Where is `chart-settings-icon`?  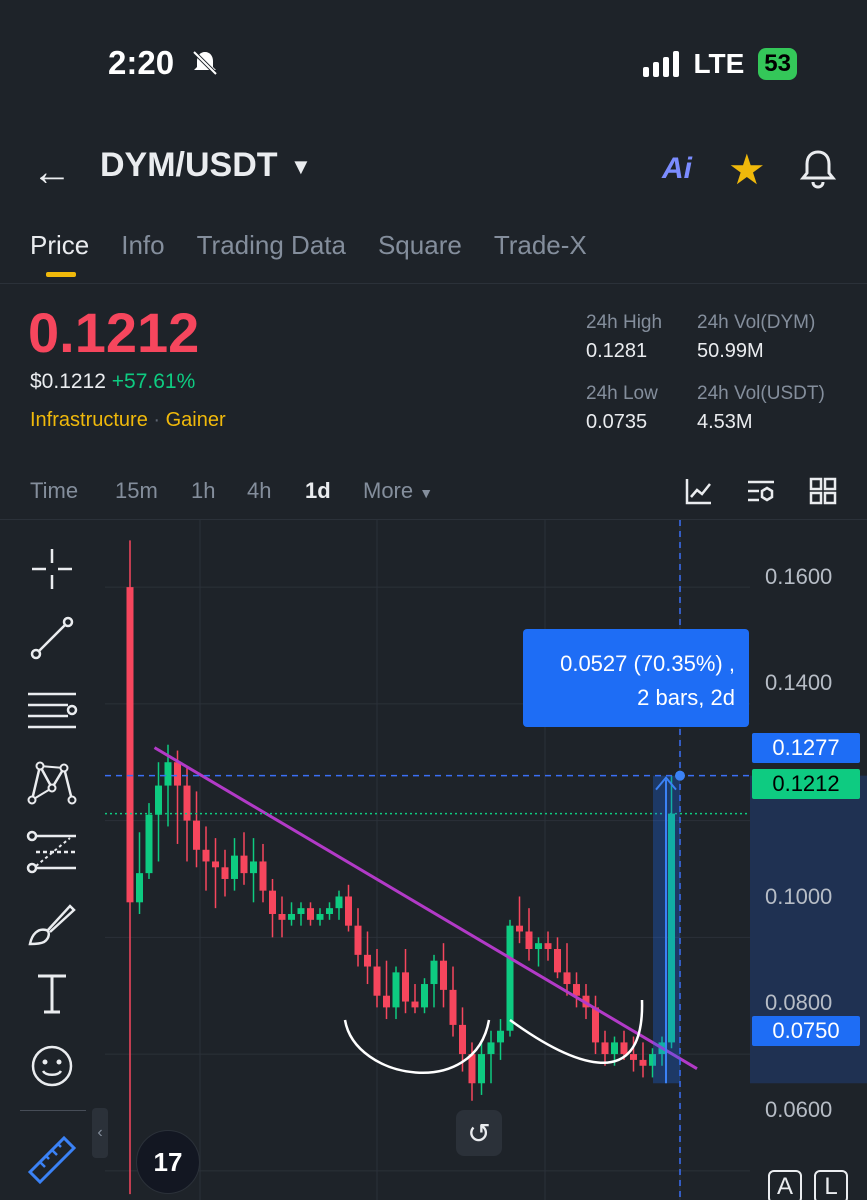
chart-settings-icon is located at coordinates (761, 493).